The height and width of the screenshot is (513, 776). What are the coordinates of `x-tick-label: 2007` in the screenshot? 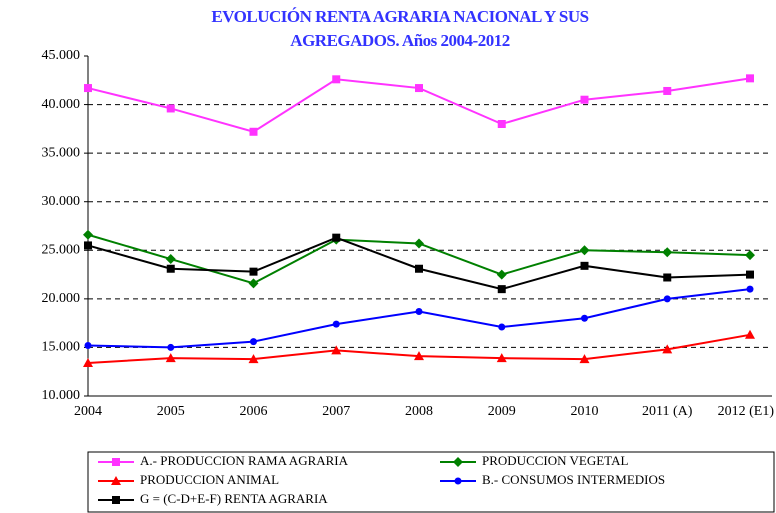 It's located at (336, 411).